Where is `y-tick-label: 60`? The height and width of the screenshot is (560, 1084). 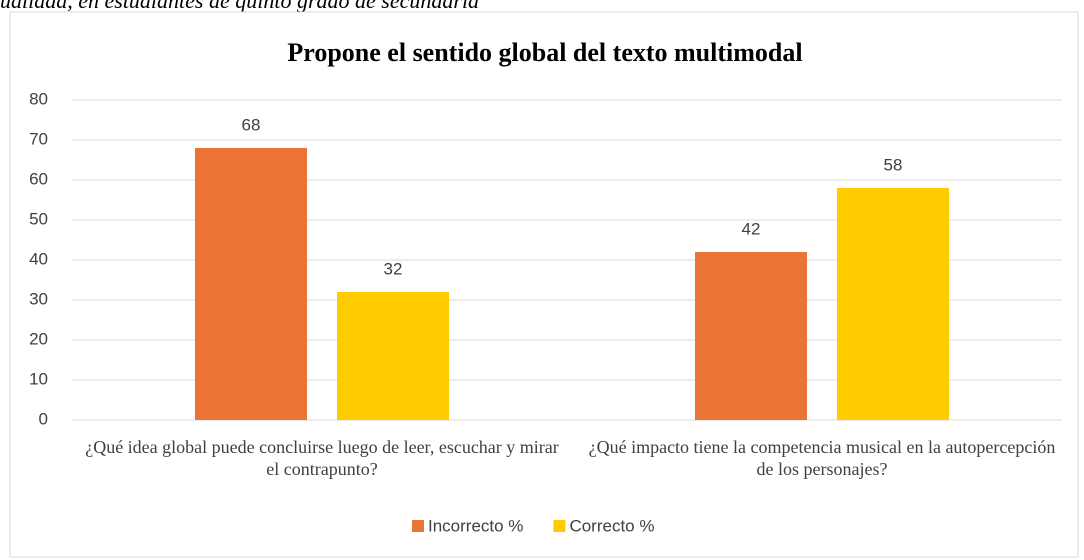 y-tick-label: 60 is located at coordinates (38, 178).